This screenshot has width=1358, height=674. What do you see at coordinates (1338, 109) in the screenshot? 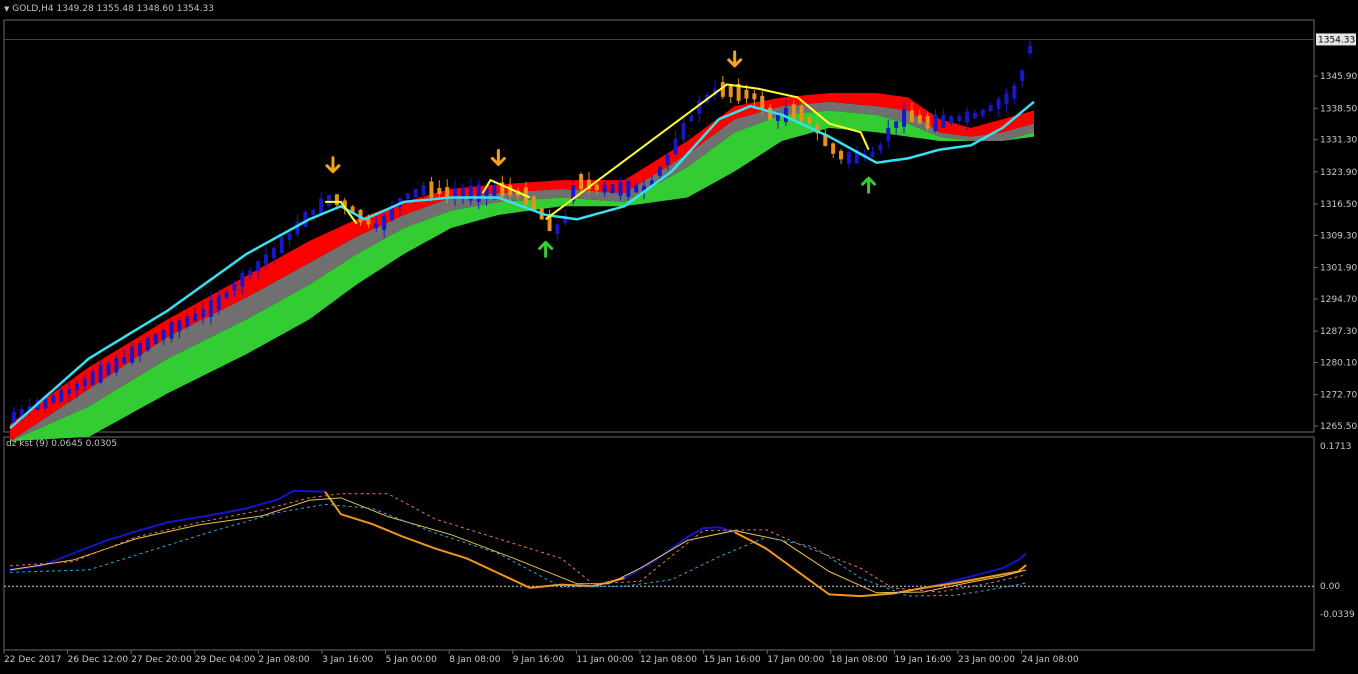
I see `price-tick-label: 1338.50` at bounding box center [1338, 109].